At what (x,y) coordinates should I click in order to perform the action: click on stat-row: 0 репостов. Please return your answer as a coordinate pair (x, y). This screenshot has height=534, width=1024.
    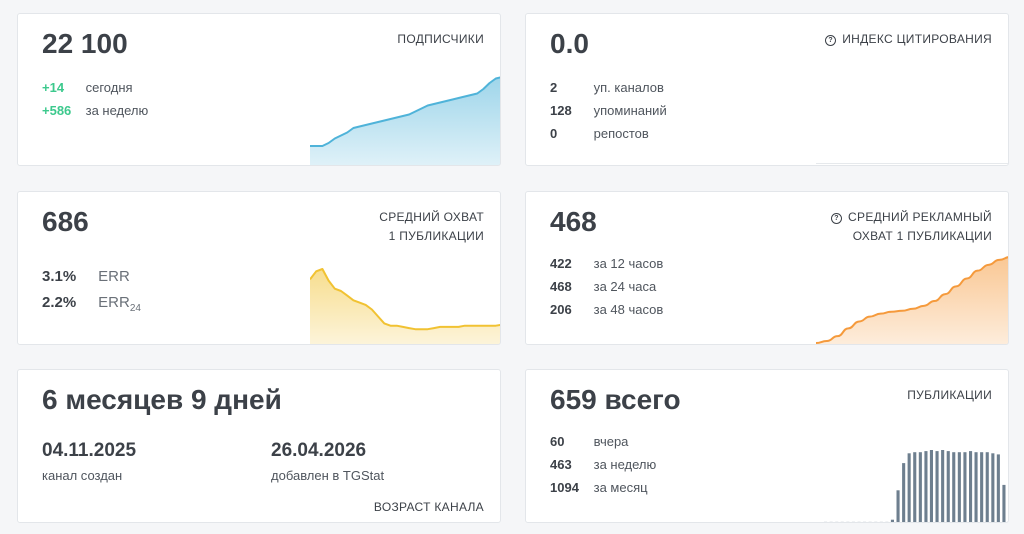
    Looking at the image, I should click on (608, 137).